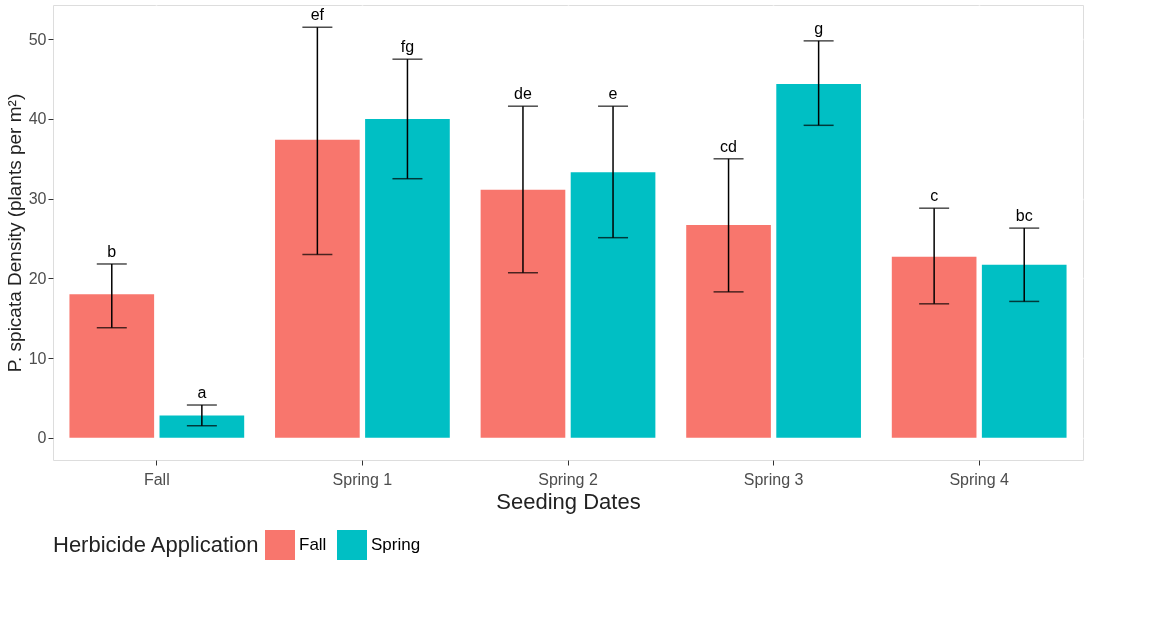 The image size is (1151, 636). Describe the element at coordinates (42, 438) in the screenshot. I see `y-tick-label: 0` at that location.